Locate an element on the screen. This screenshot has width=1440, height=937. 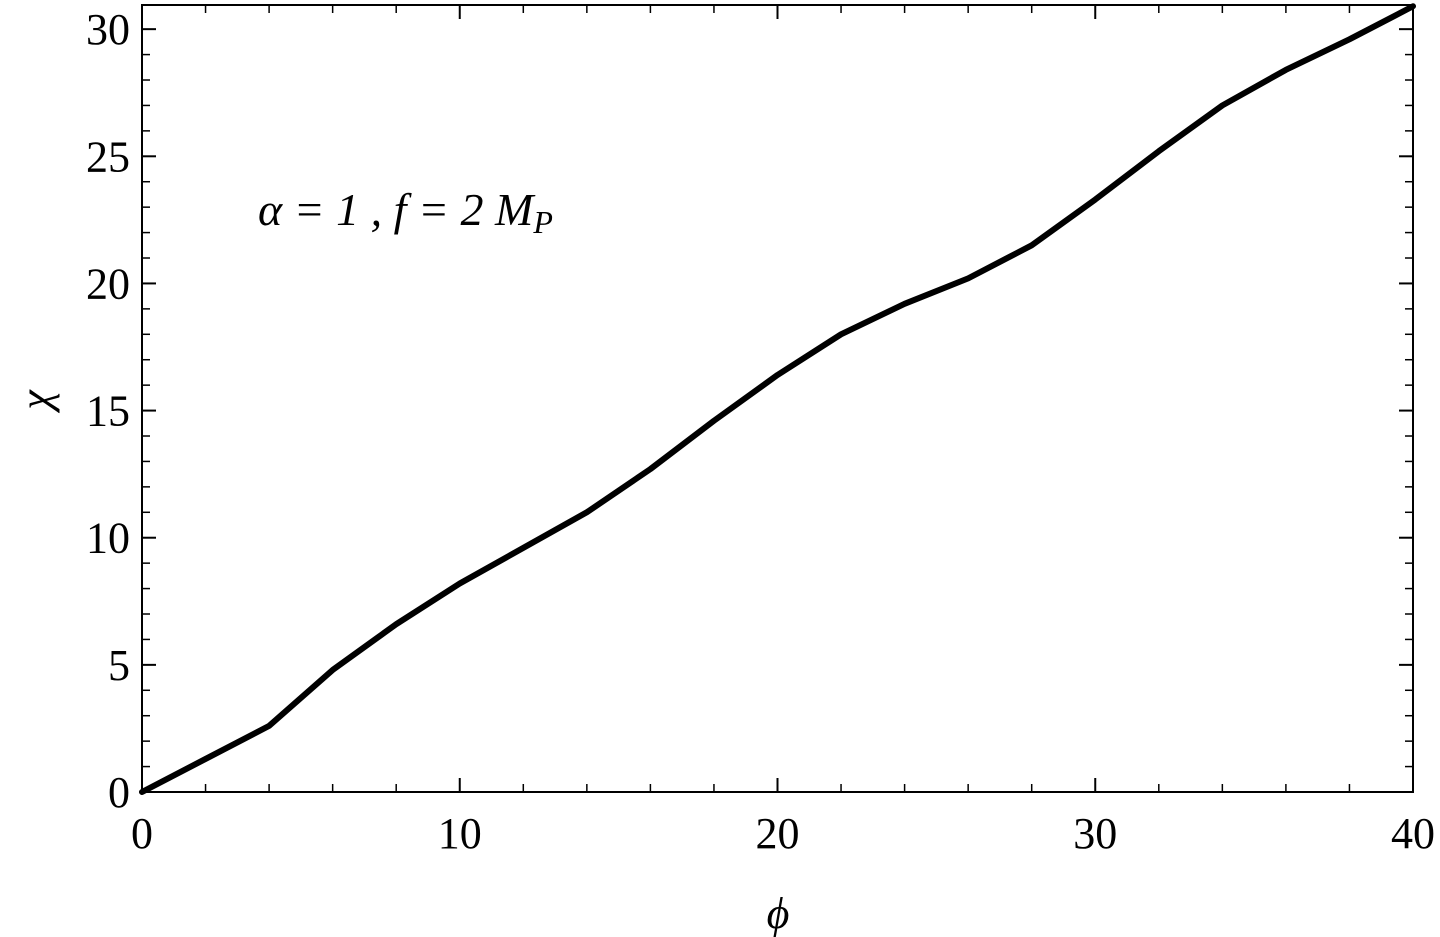
y-tick-label: 0 is located at coordinates (119, 792).